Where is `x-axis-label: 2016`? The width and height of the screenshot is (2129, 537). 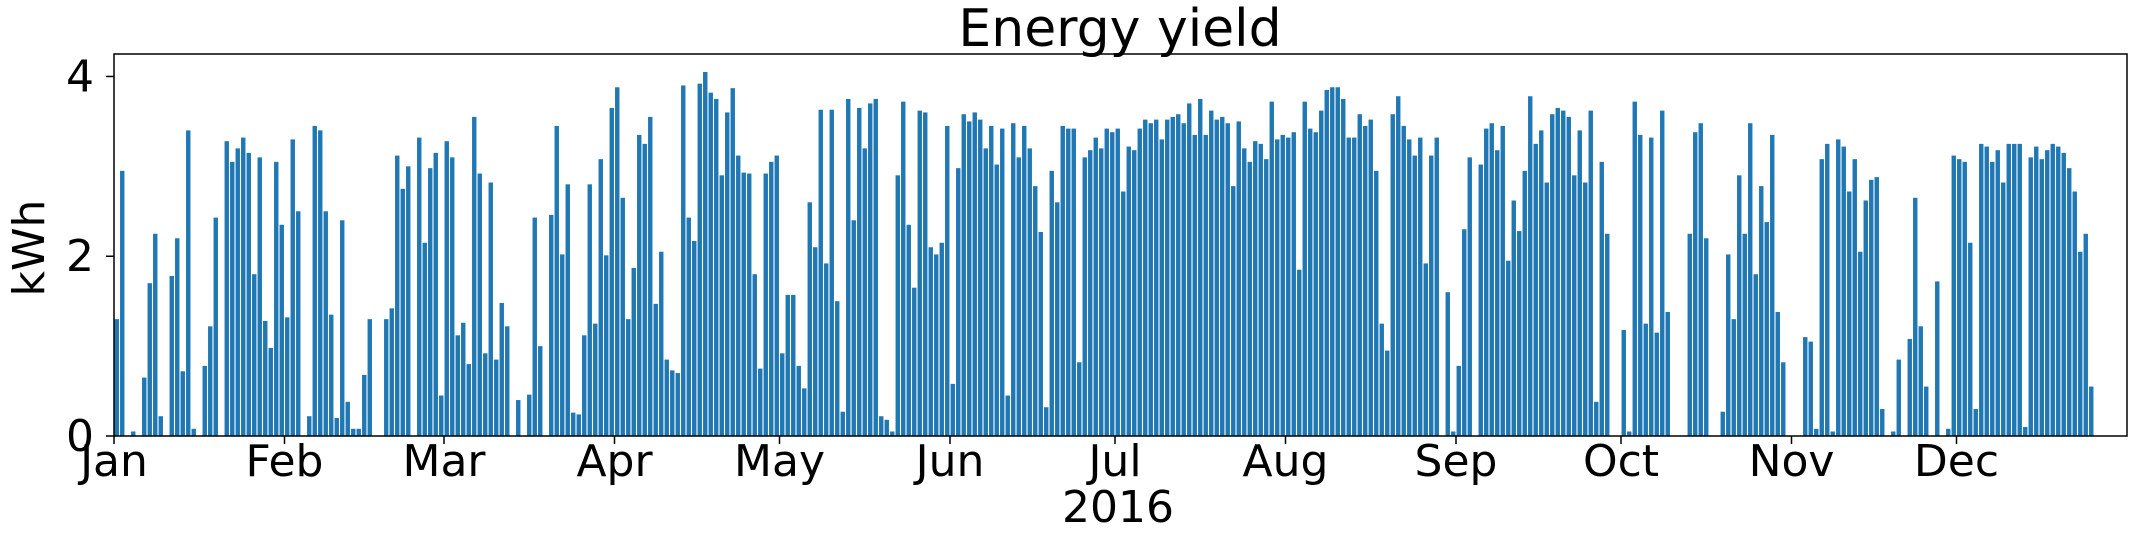 x-axis-label: 2016 is located at coordinates (1118, 507).